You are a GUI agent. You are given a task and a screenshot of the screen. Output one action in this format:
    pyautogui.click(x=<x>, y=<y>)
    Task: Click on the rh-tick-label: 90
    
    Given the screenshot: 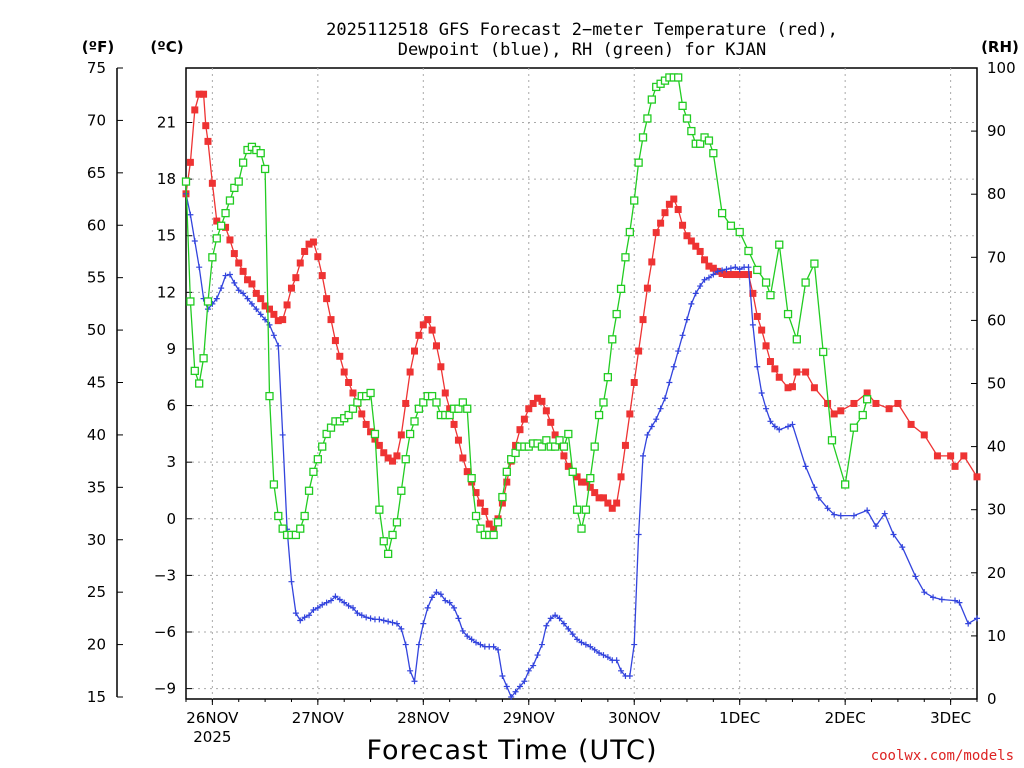 What is the action you would take?
    pyautogui.click(x=996, y=131)
    